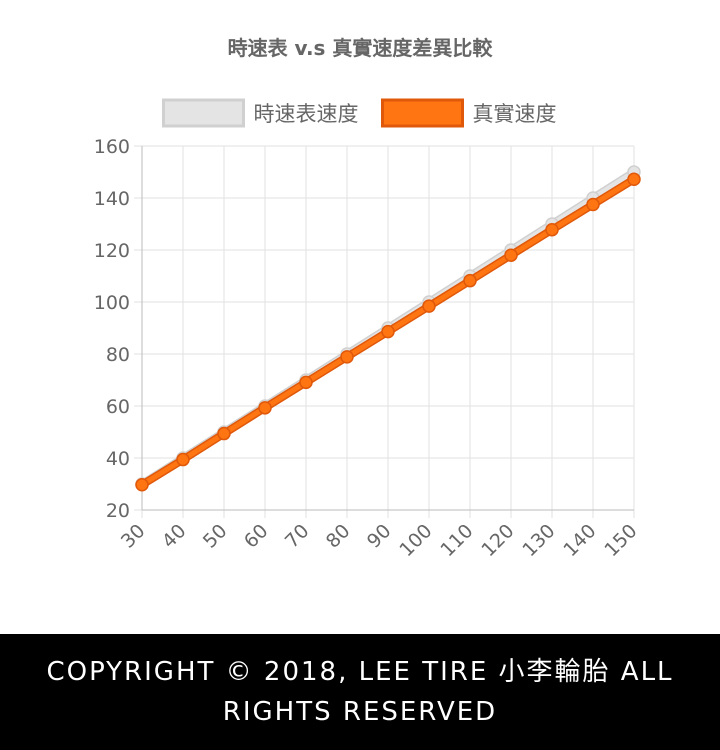  What do you see at coordinates (118, 511) in the screenshot?
I see `y-tick-label: 20` at bounding box center [118, 511].